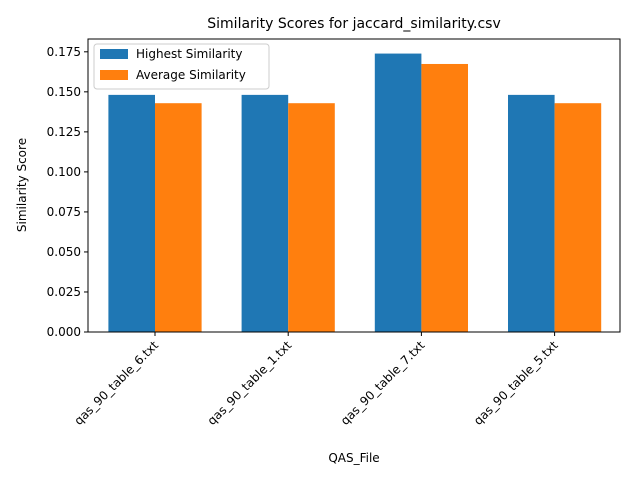  Describe the element at coordinates (64, 332) in the screenshot. I see `y-tick-label-0: 0.000` at that location.